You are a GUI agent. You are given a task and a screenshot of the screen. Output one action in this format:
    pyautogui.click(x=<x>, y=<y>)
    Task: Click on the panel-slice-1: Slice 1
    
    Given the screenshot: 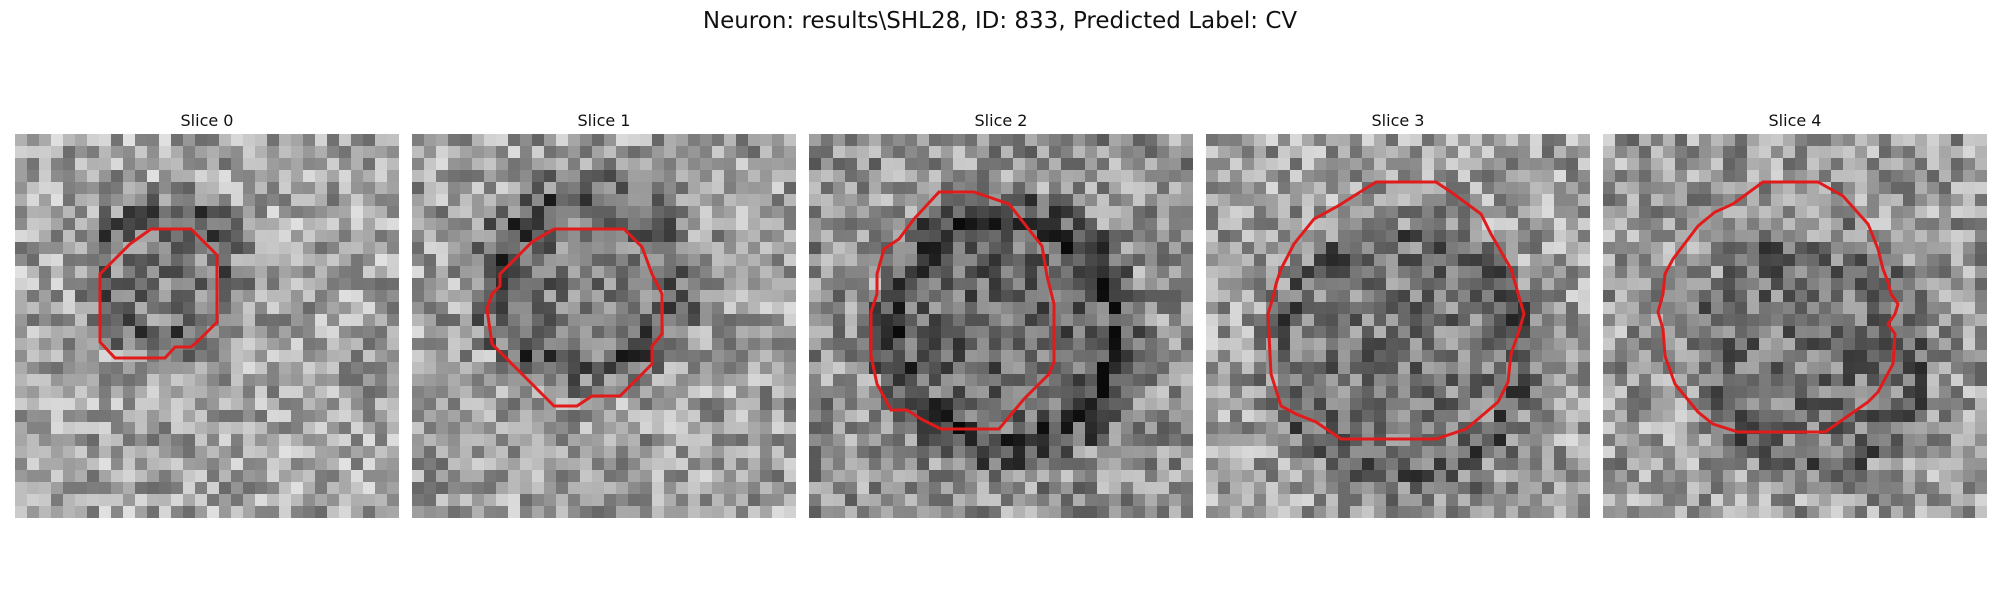 What is the action you would take?
    pyautogui.click(x=604, y=313)
    